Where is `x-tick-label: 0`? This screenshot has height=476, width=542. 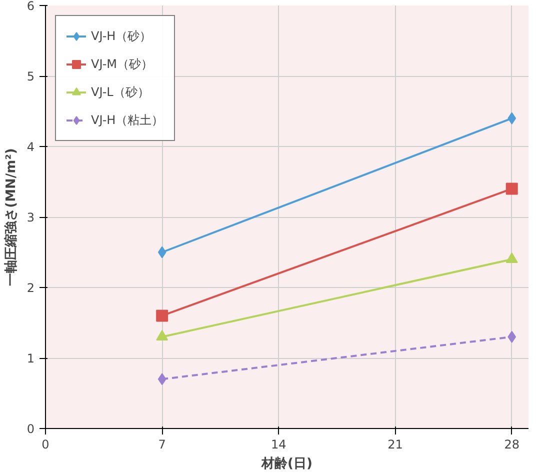 x-tick-label: 0 is located at coordinates (46, 445).